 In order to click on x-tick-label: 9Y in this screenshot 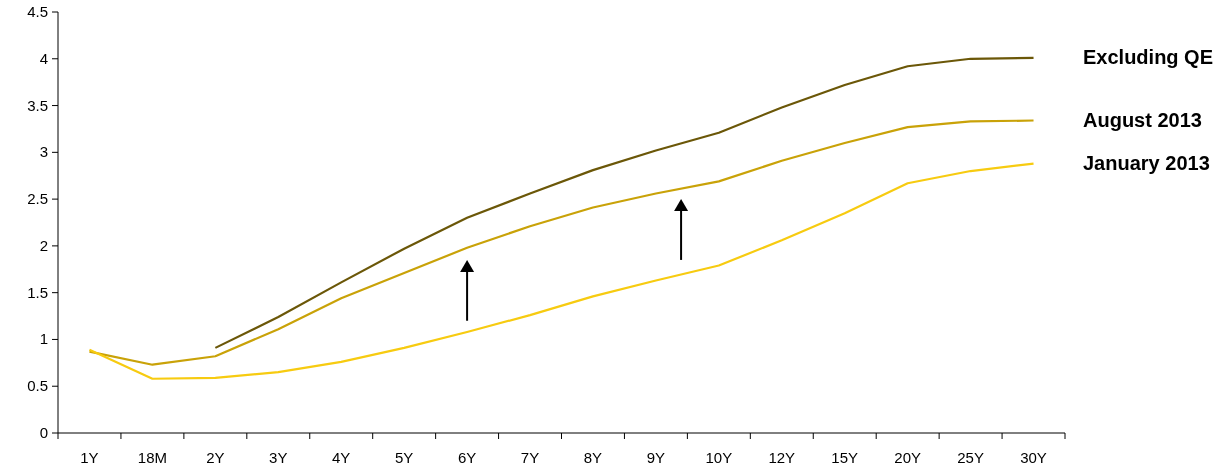, I will do `click(656, 457)`.